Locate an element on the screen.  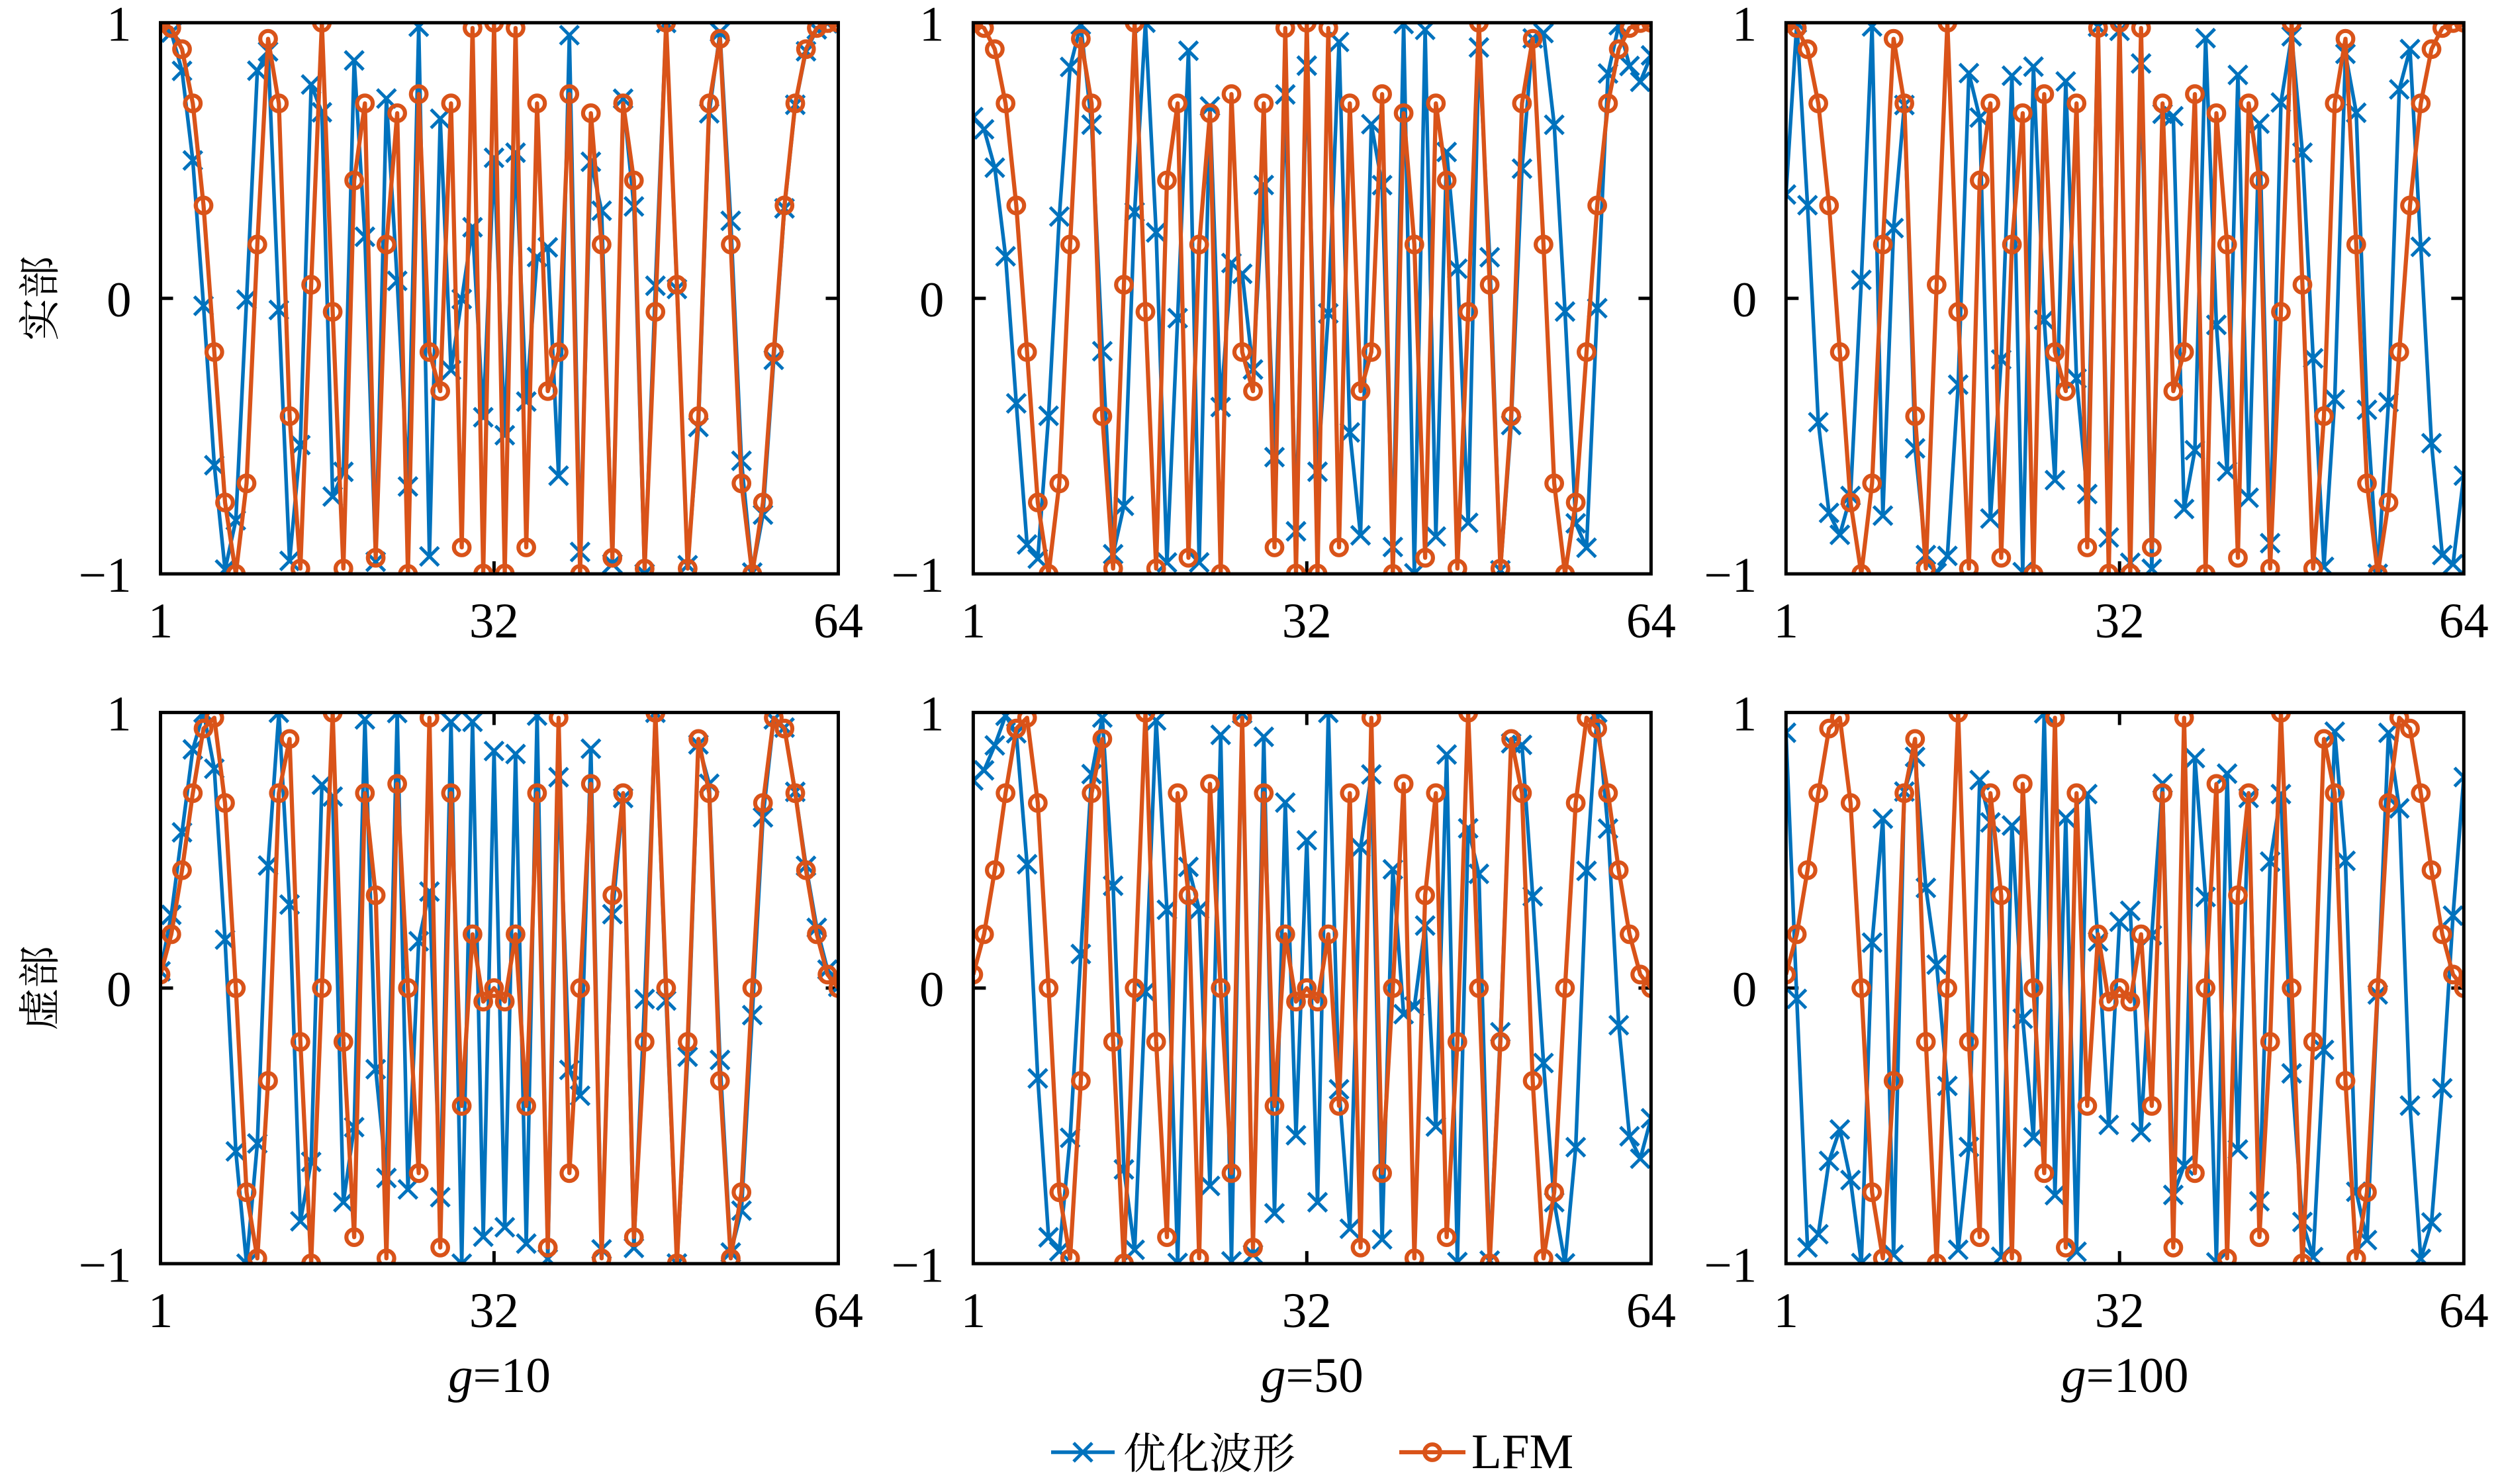
svg-text: g=10 is located at coordinates (499, 1375).